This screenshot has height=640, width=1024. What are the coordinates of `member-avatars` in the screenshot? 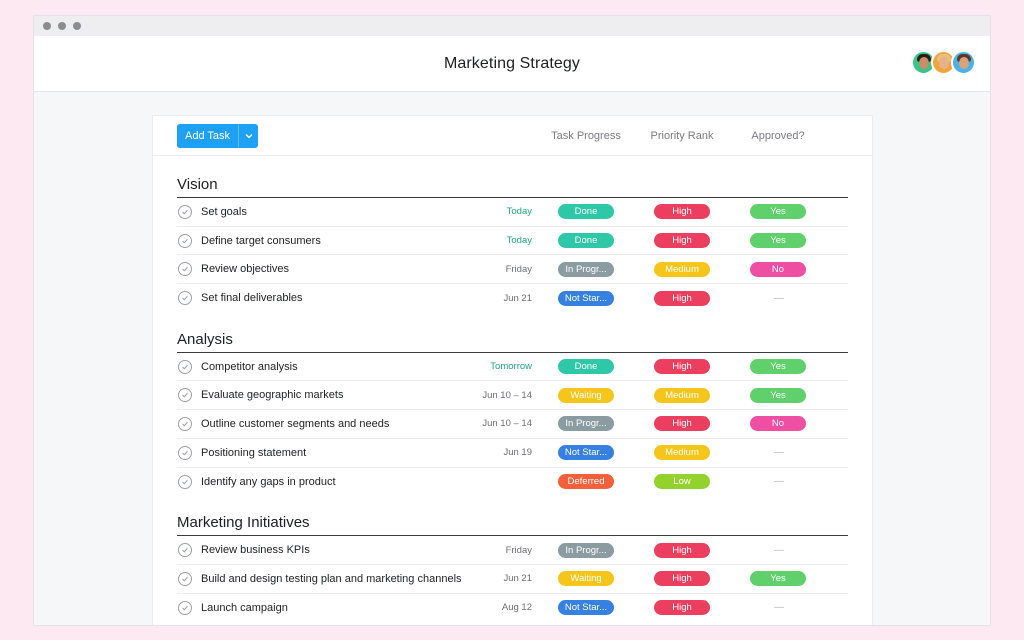 It's located at (943, 62).